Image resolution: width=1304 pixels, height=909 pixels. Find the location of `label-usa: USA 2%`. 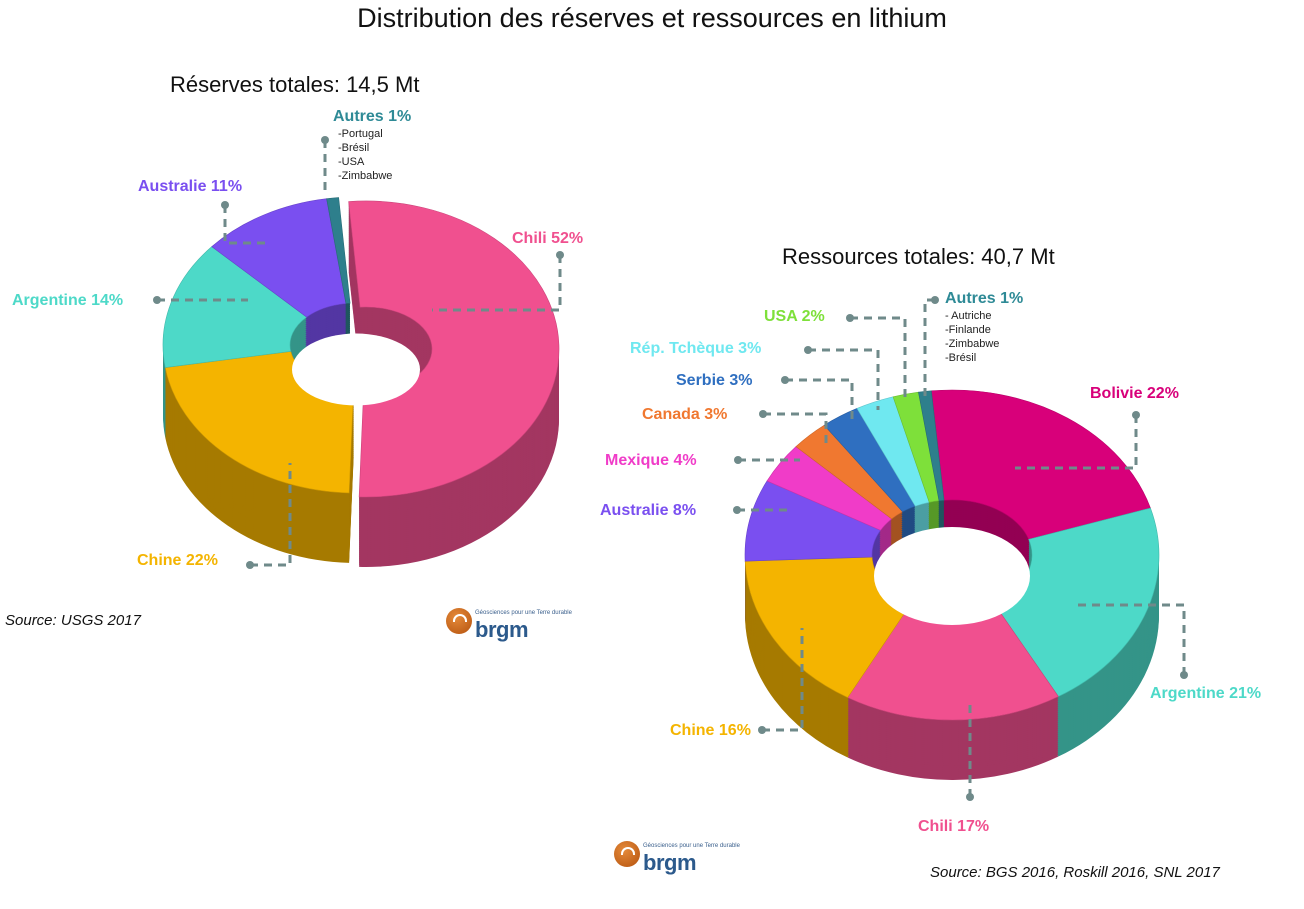

label-usa: USA 2% is located at coordinates (794, 316).